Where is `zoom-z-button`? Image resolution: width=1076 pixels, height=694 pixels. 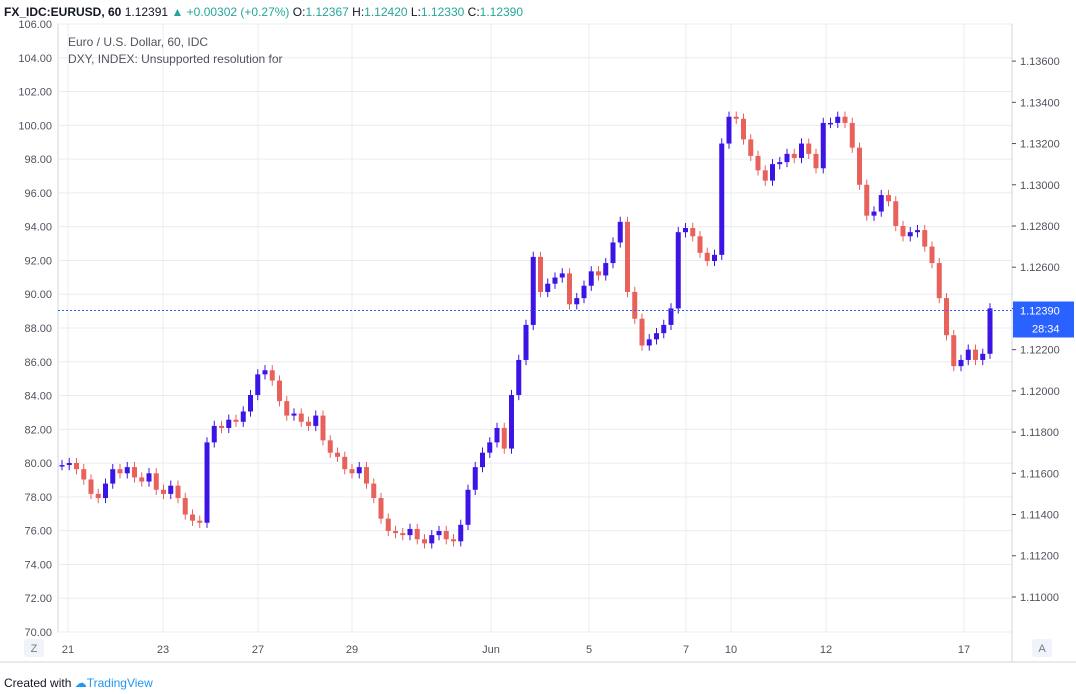
zoom-z-button is located at coordinates (34, 648).